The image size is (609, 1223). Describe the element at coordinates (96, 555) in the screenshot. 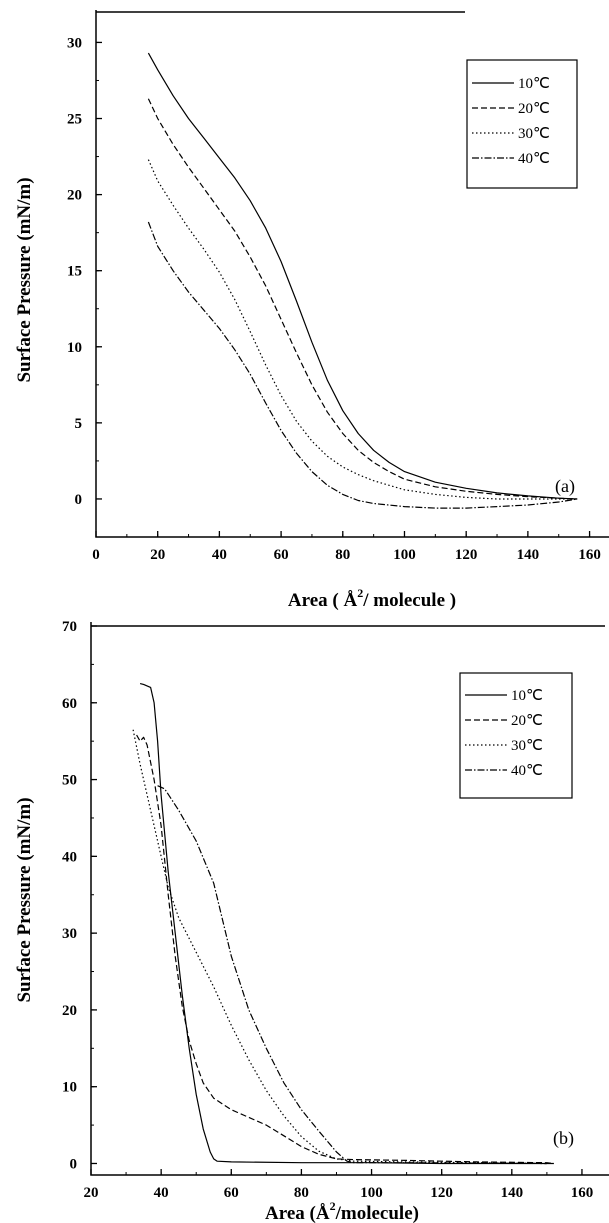

I see `x-tick-label: 0` at that location.